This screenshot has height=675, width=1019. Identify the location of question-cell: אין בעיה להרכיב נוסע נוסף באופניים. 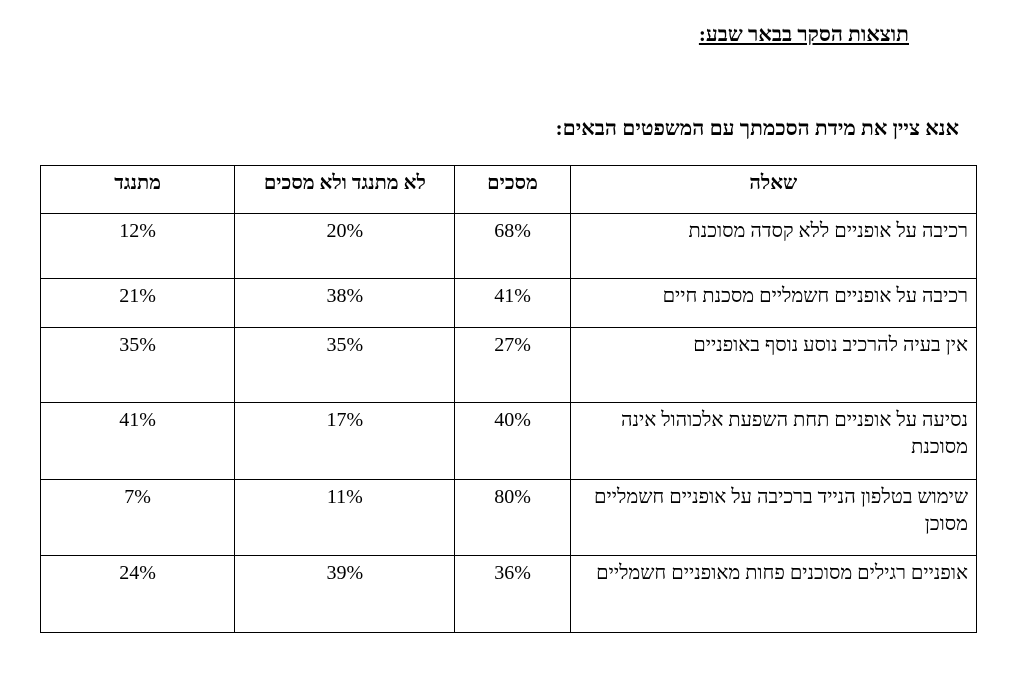
(773, 365).